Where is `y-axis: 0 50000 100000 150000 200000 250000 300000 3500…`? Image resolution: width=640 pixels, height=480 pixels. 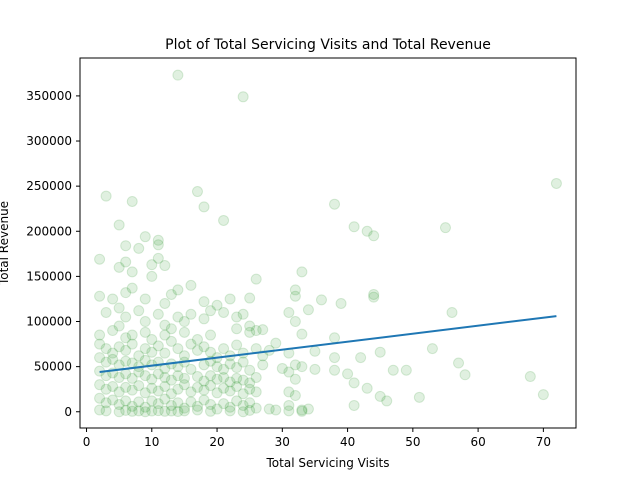
y-axis: 0 50000 100000 150000 200000 250000 300000 3500… is located at coordinates (53, 254).